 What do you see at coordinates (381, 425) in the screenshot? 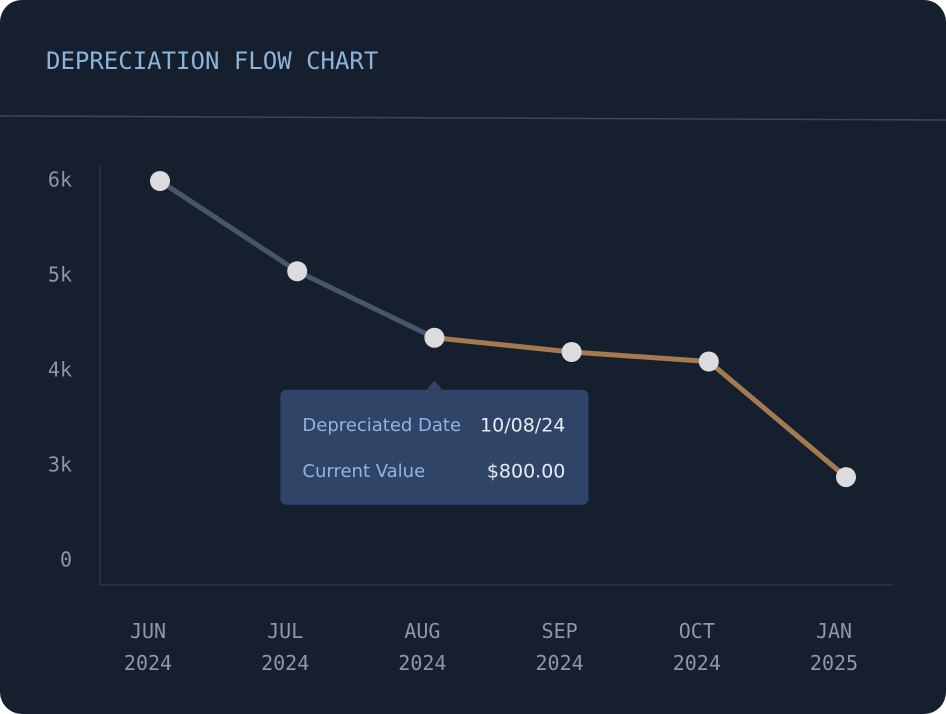
I see `tooltip-label: Depreciated Date` at bounding box center [381, 425].